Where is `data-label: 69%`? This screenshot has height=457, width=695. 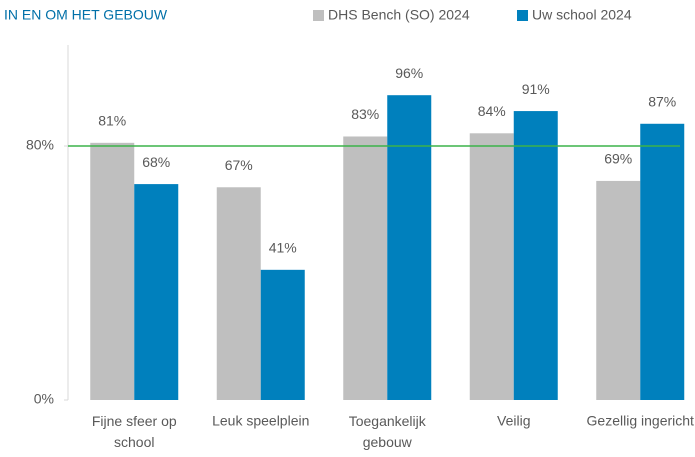 data-label: 69% is located at coordinates (618, 159).